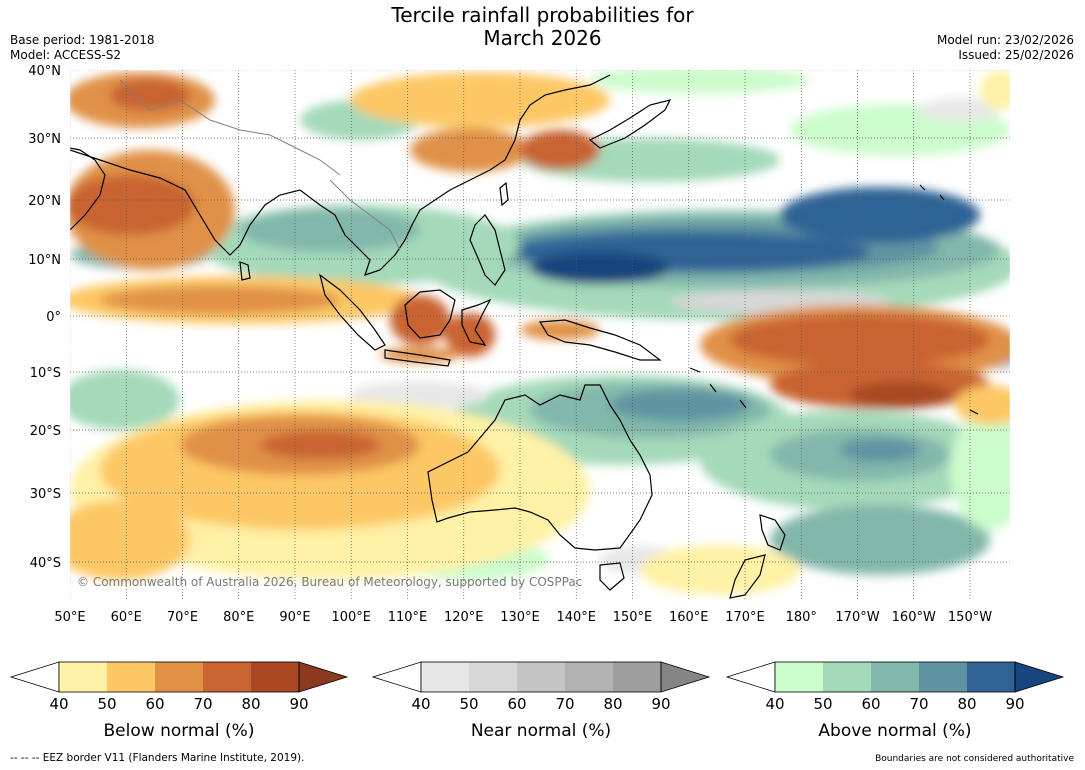 The image size is (1085, 770). I want to click on lon-label: 110°E, so click(408, 617).